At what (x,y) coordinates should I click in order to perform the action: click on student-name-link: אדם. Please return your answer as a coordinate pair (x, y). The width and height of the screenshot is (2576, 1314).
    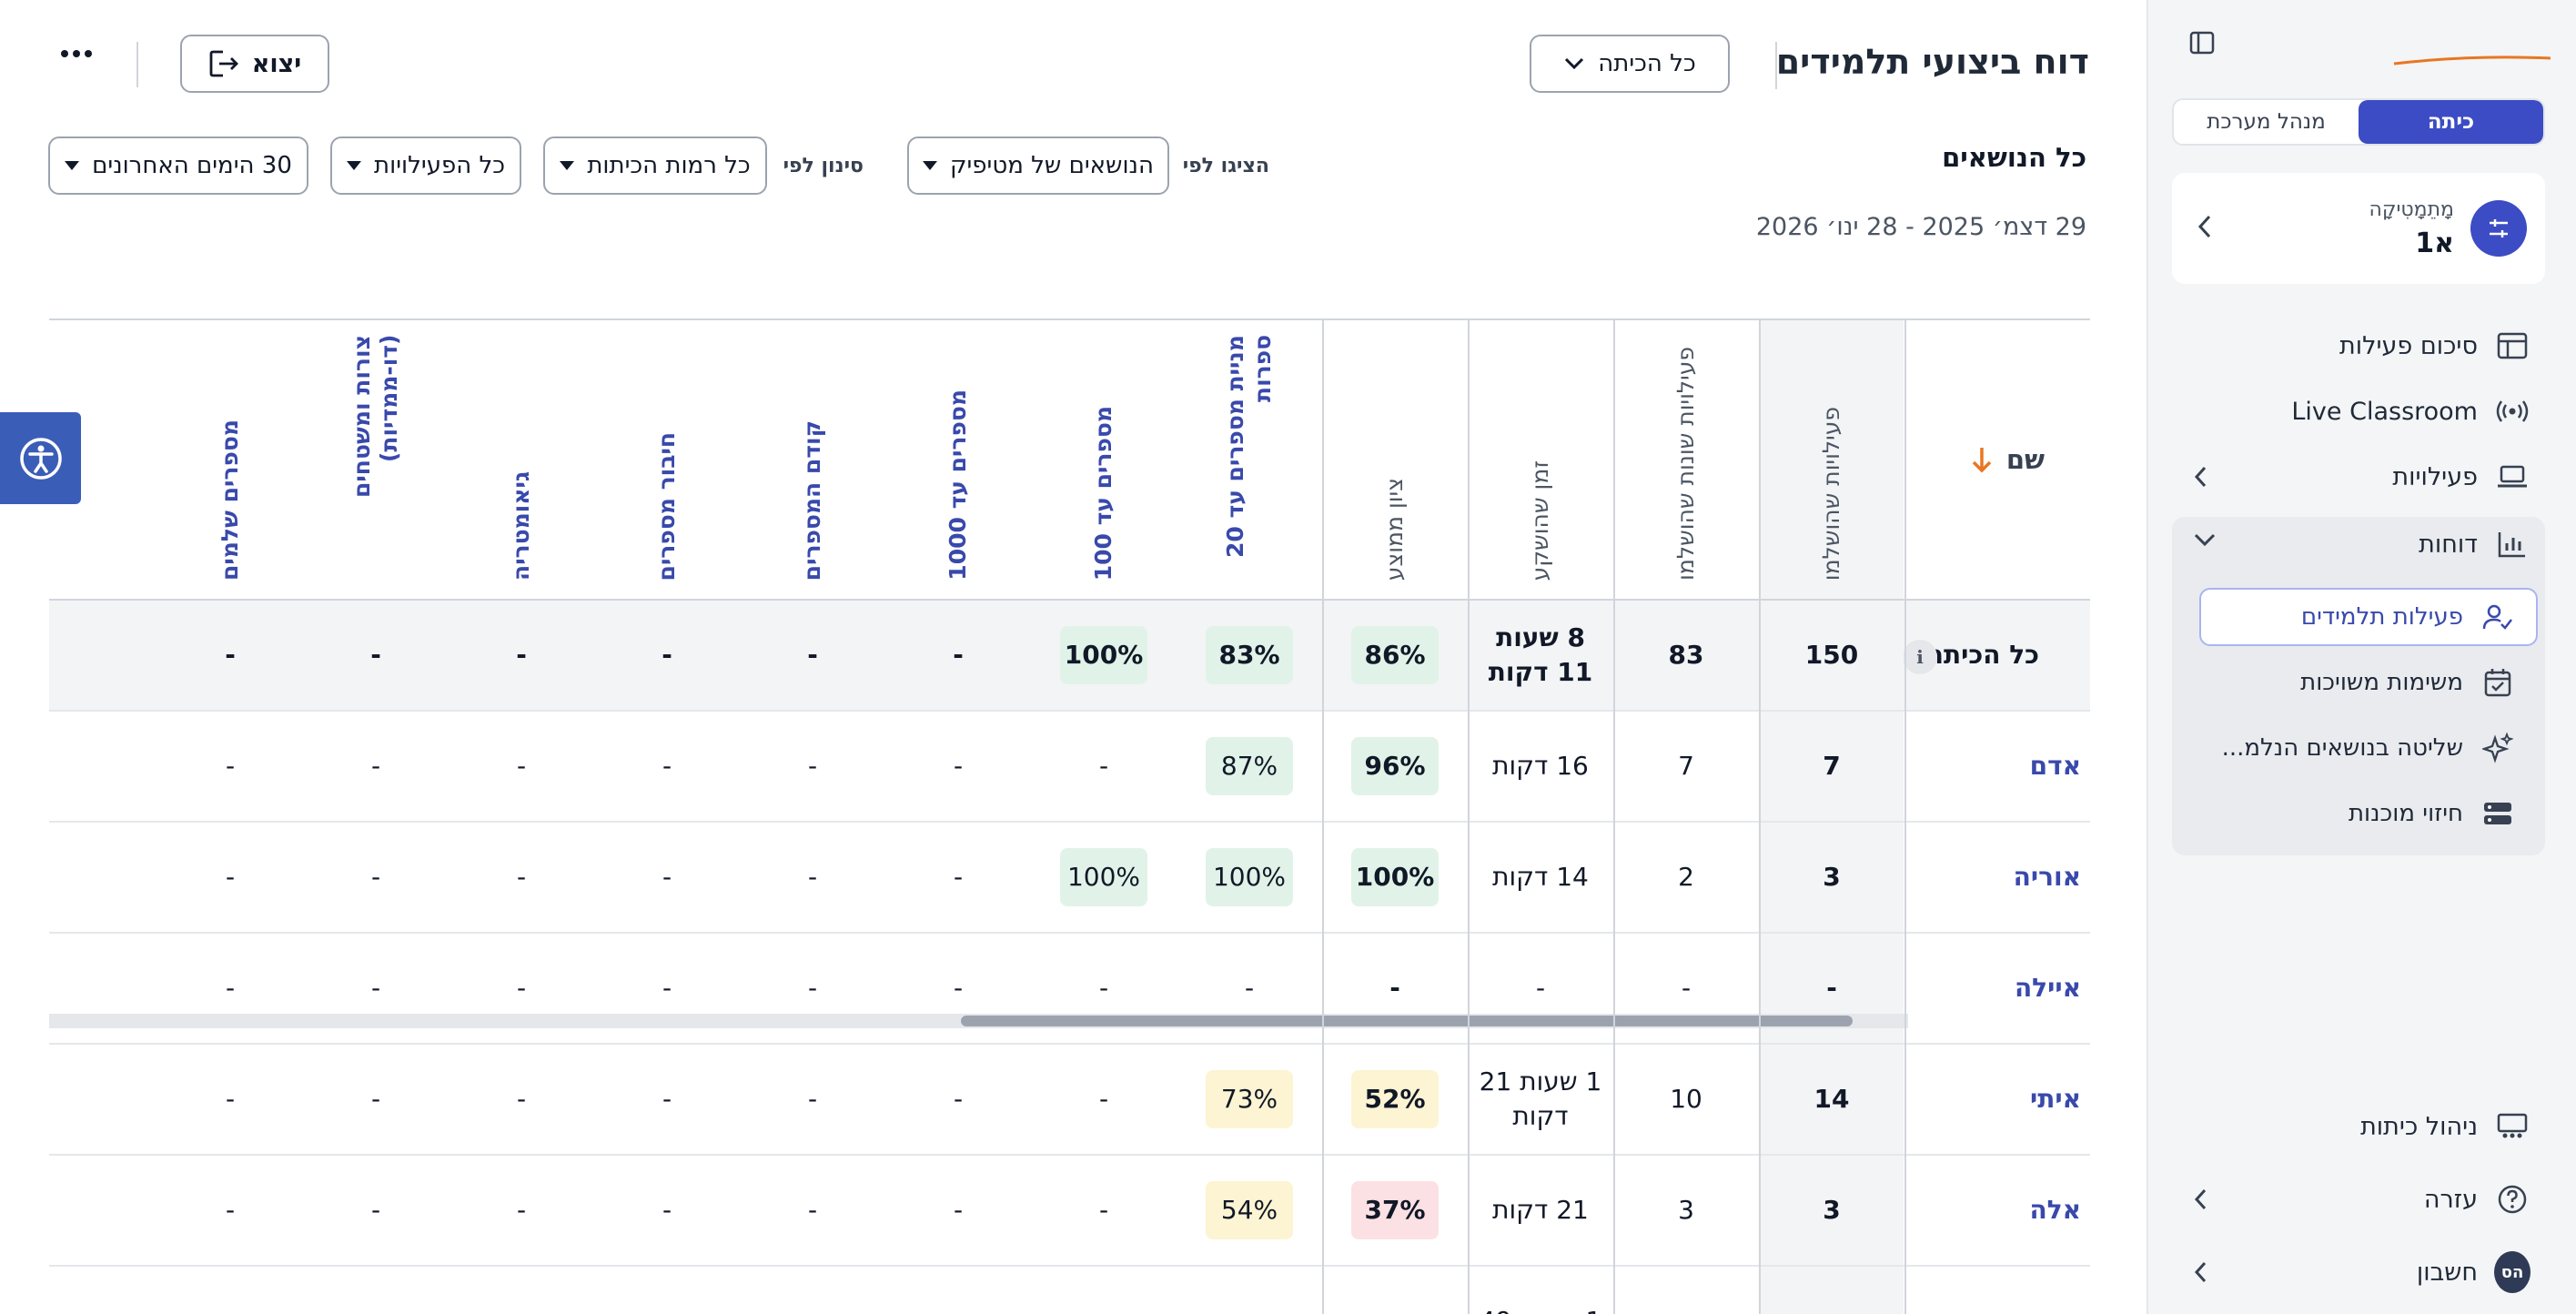
    Looking at the image, I should click on (2055, 766).